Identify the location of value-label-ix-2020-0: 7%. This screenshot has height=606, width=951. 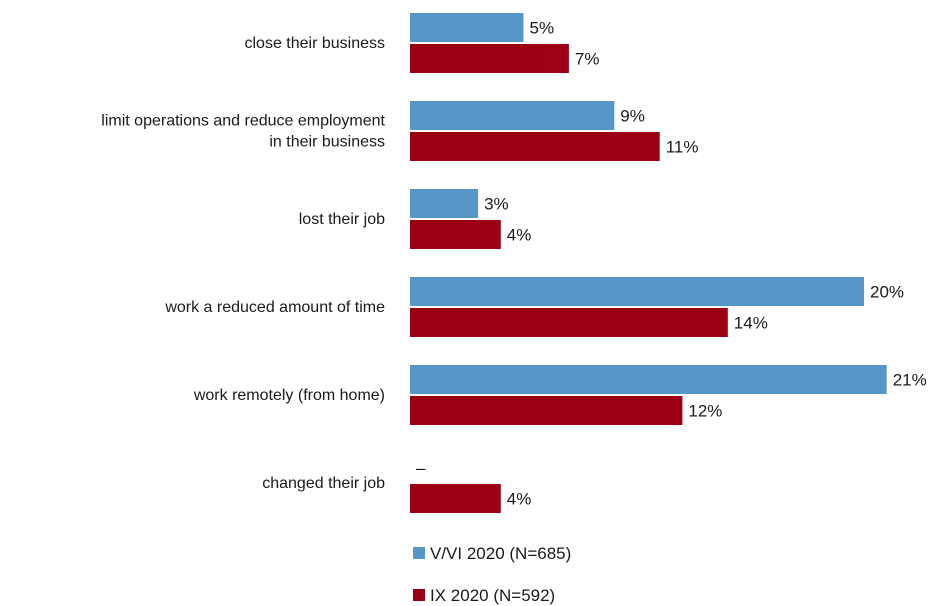
(587, 59).